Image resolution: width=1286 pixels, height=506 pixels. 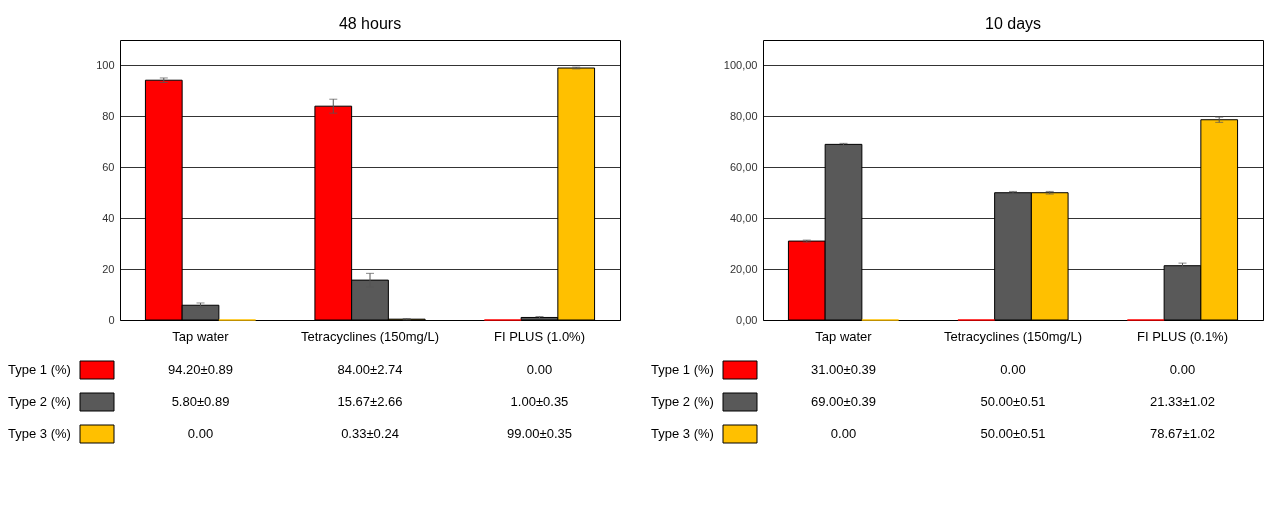 What do you see at coordinates (370, 23) in the screenshot?
I see `chart-title: 48 hours` at bounding box center [370, 23].